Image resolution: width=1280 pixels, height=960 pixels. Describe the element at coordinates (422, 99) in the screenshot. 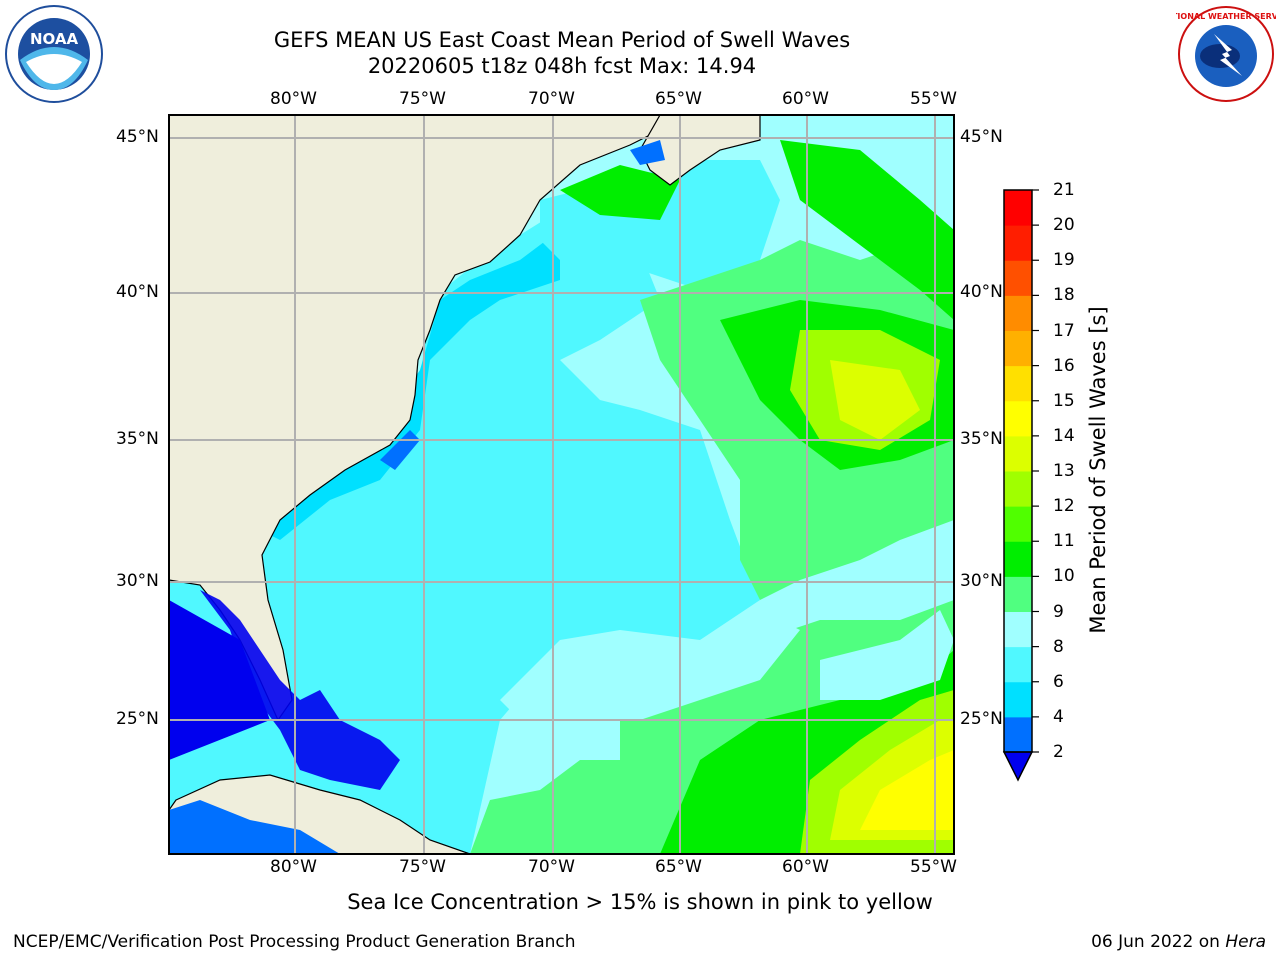

I see `lon-tick-top: 75°W` at that location.